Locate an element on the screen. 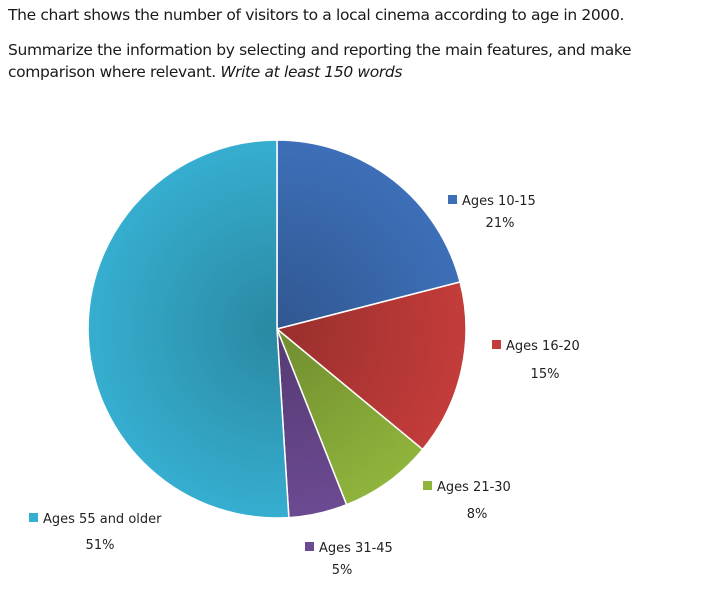 This screenshot has height=589, width=718. slice-label: Ages 16-20 is located at coordinates (543, 346).